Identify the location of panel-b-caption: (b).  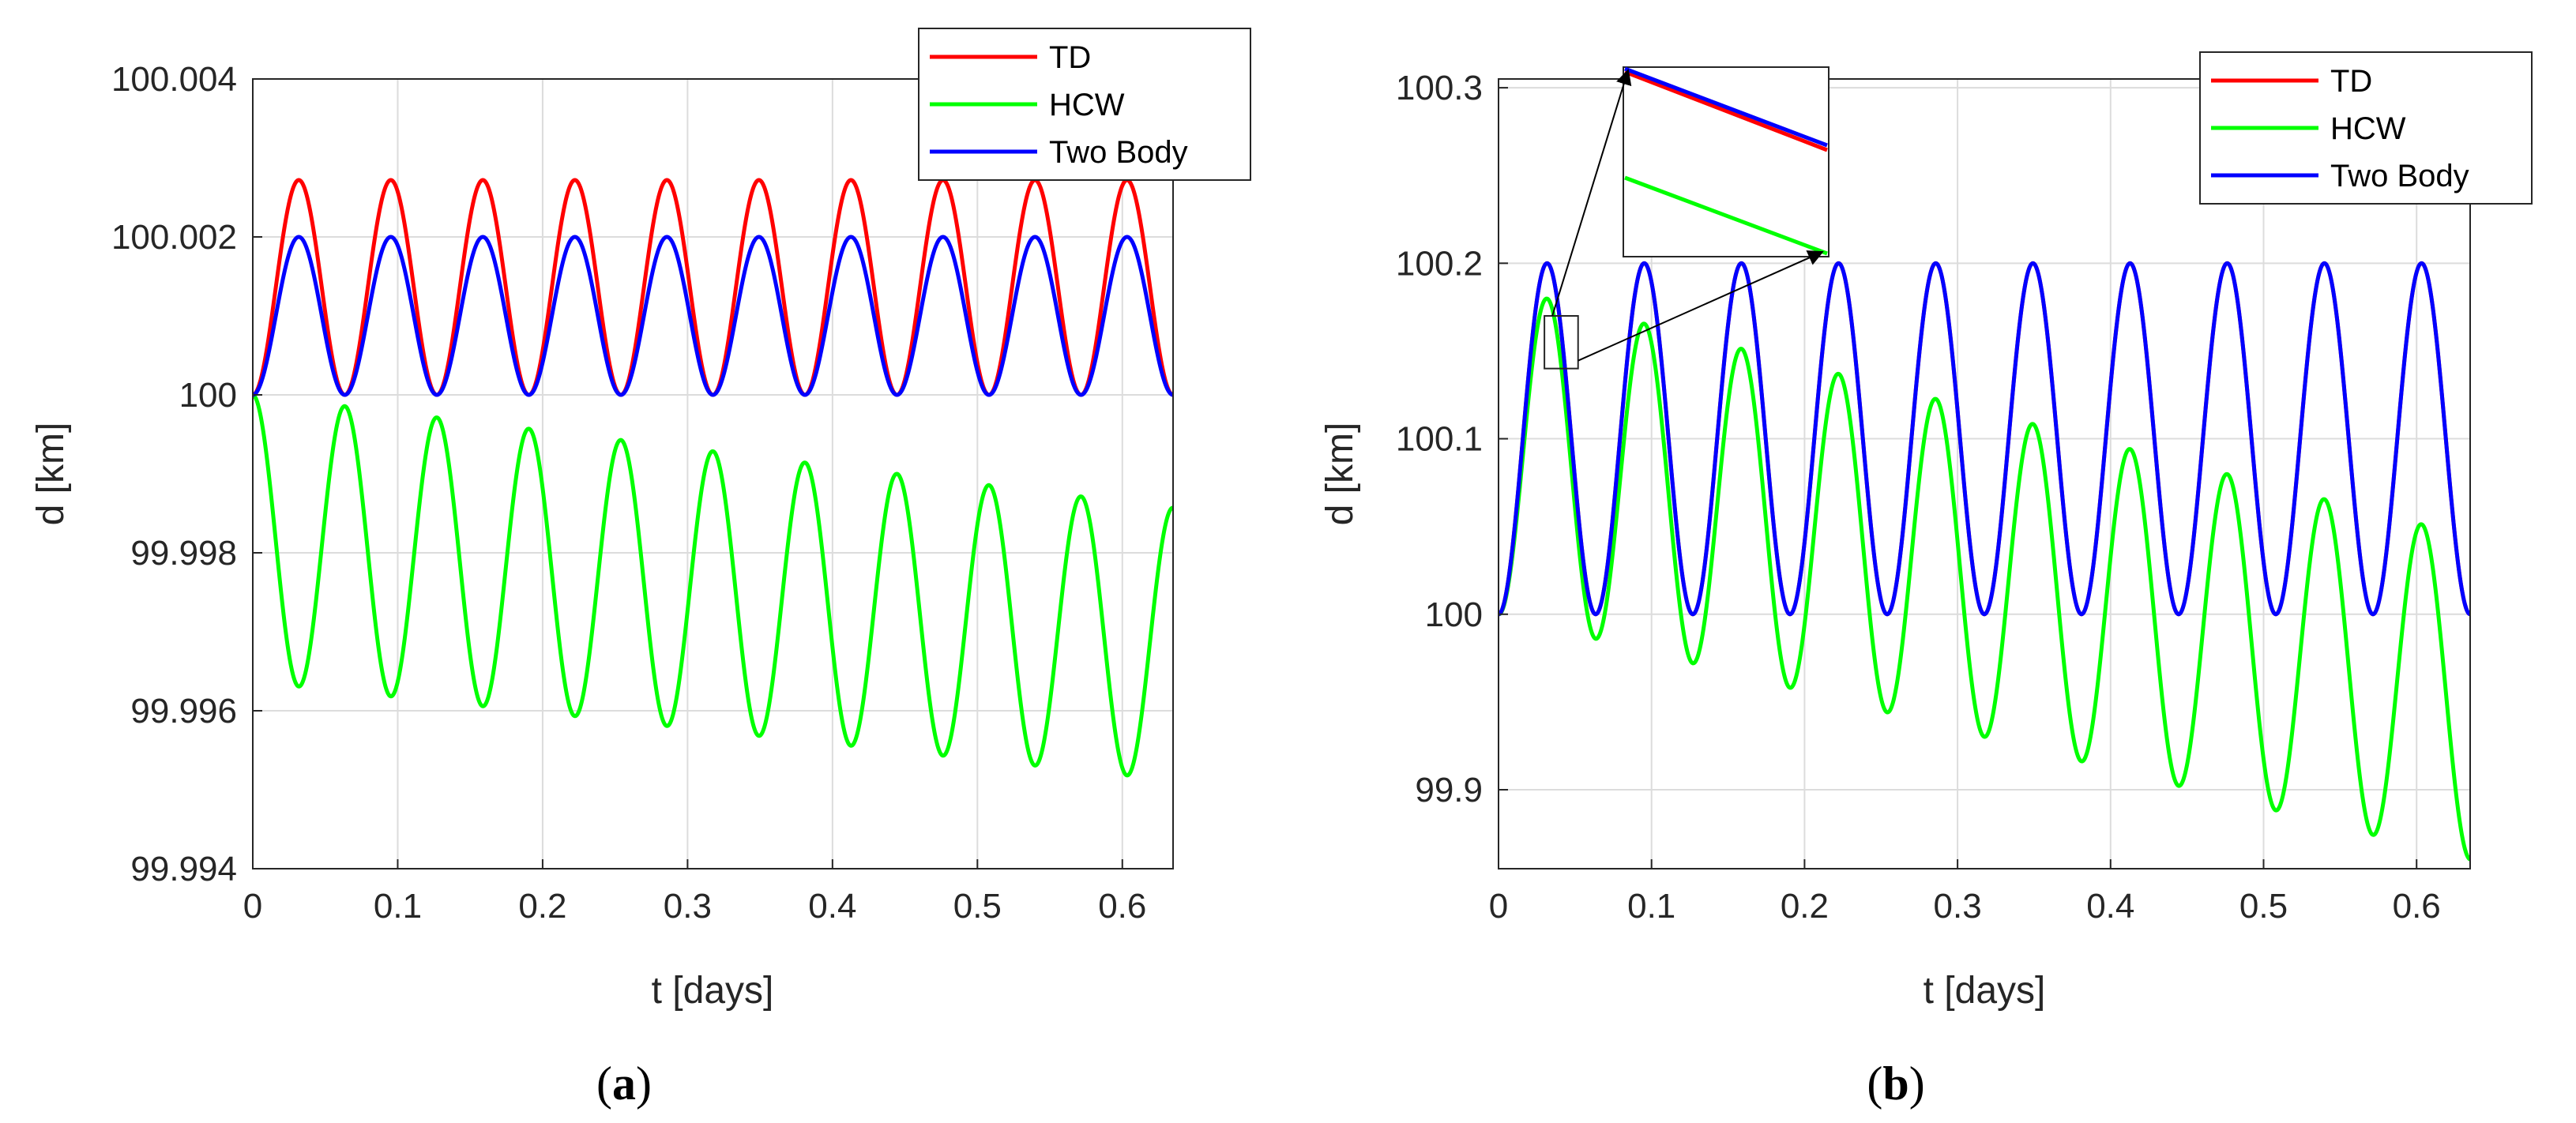
(1896, 1083).